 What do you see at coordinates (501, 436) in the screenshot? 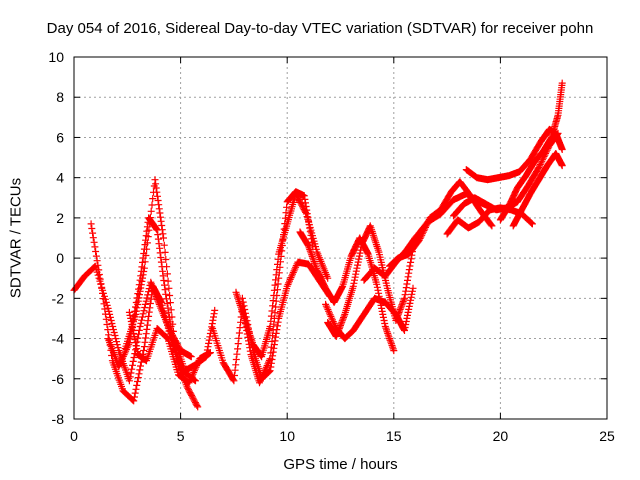
I see `x-tick-label: 20` at bounding box center [501, 436].